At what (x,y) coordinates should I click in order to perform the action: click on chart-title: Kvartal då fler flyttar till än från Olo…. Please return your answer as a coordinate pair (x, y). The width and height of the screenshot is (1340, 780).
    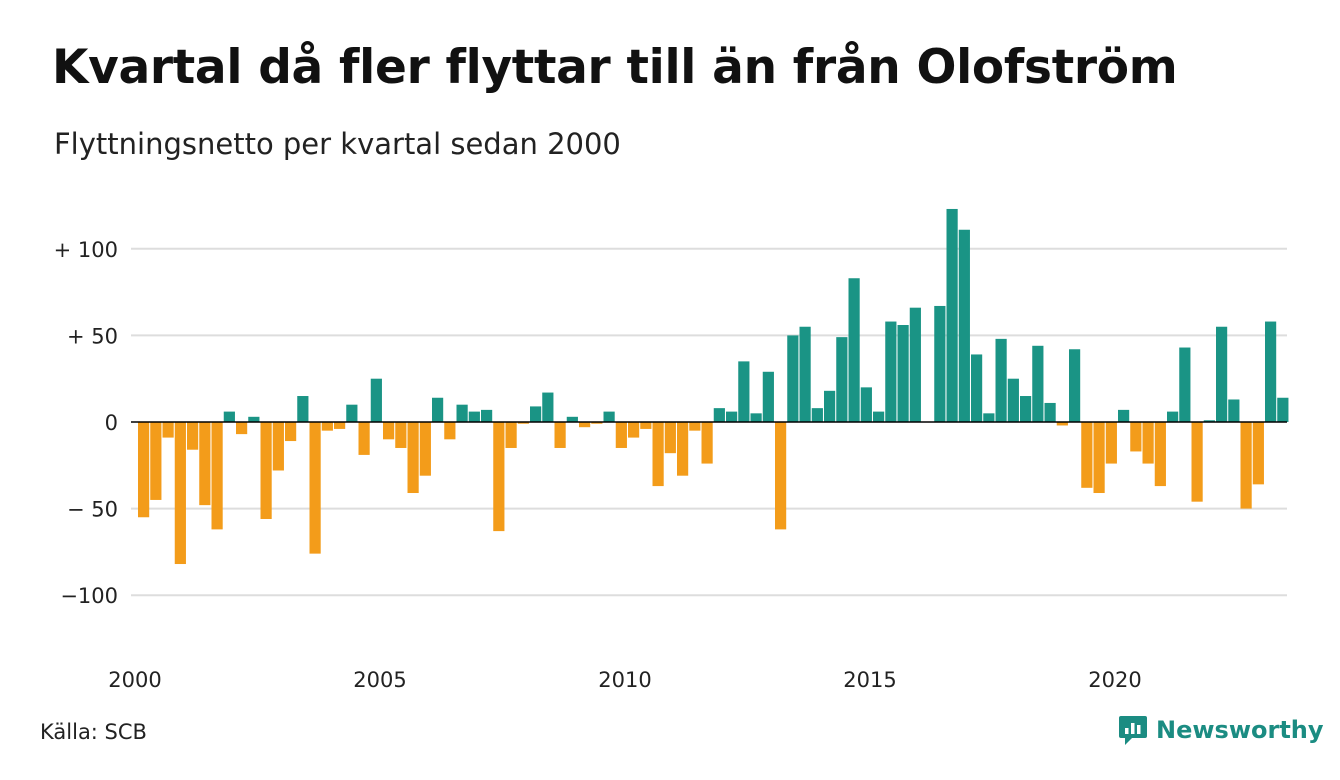
    Looking at the image, I should click on (615, 67).